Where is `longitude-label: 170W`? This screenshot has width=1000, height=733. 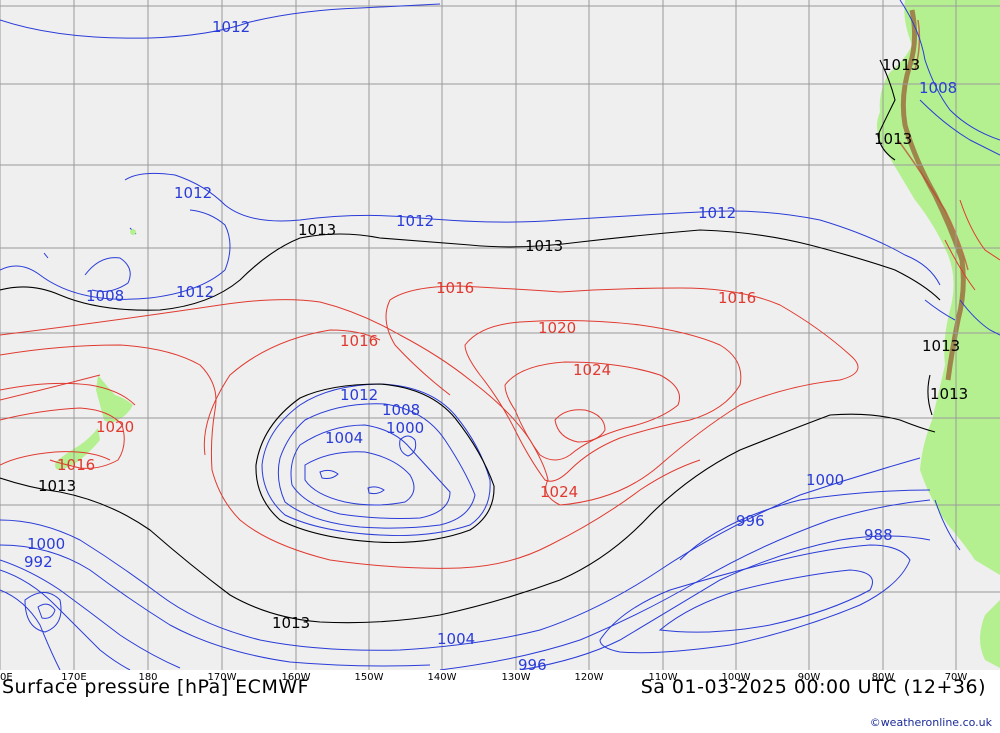 longitude-label: 170W is located at coordinates (222, 677).